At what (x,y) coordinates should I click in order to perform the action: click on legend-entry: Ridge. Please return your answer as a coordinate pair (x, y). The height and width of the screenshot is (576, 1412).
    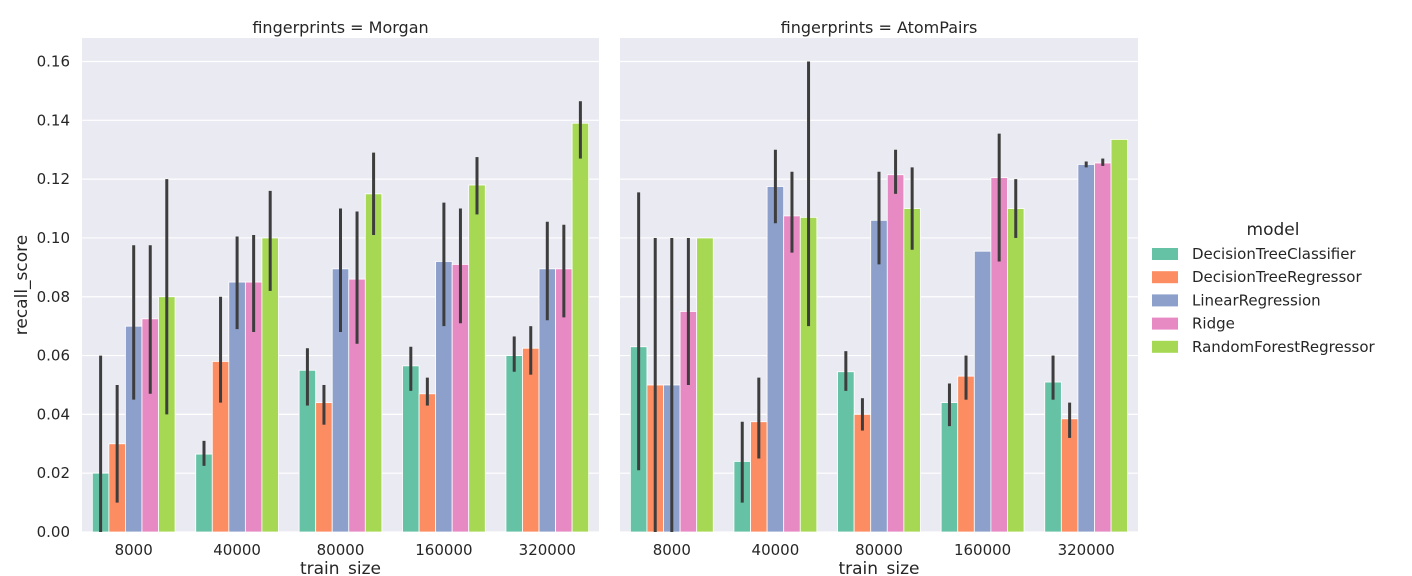
    Looking at the image, I should click on (1213, 324).